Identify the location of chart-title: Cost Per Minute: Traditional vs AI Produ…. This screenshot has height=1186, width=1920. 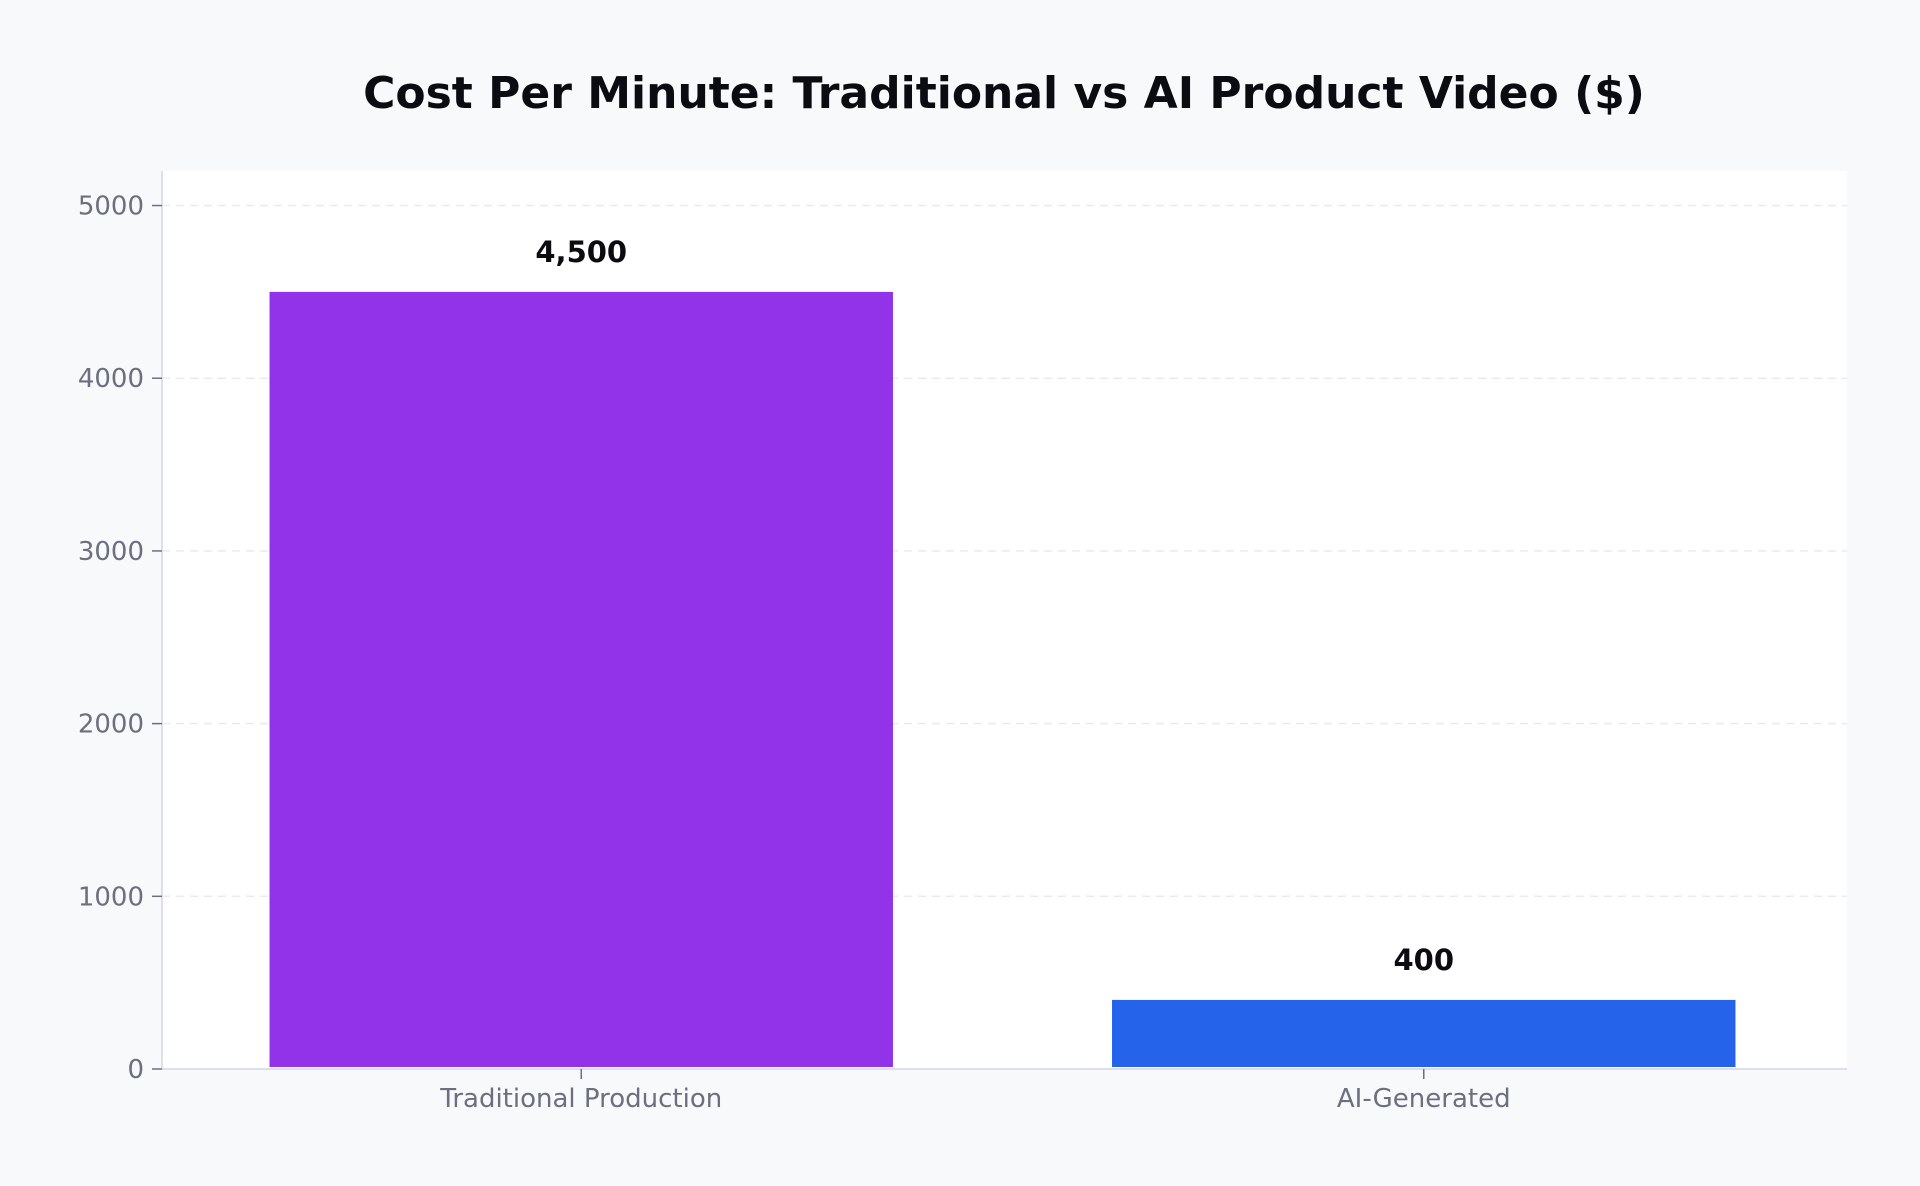
(1004, 93).